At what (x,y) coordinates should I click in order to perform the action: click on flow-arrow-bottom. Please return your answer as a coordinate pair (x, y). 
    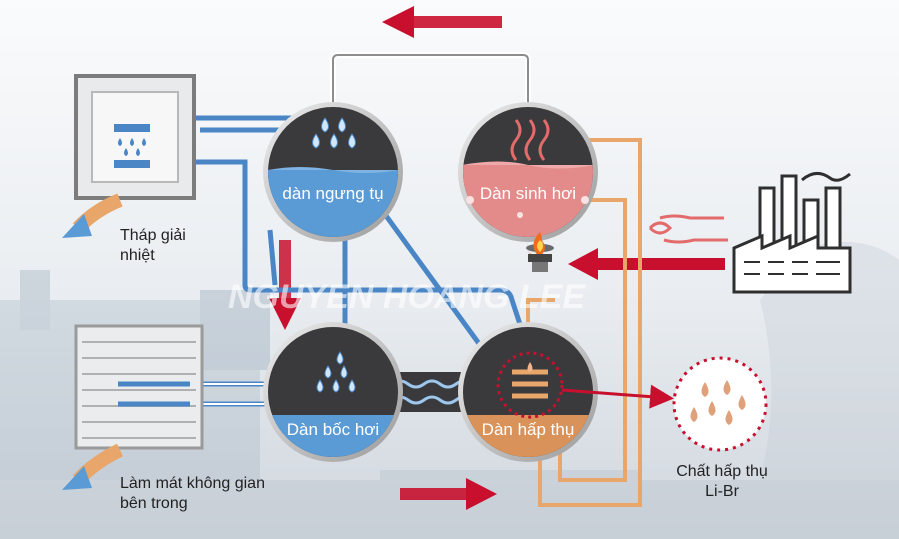
    Looking at the image, I should click on (448, 494).